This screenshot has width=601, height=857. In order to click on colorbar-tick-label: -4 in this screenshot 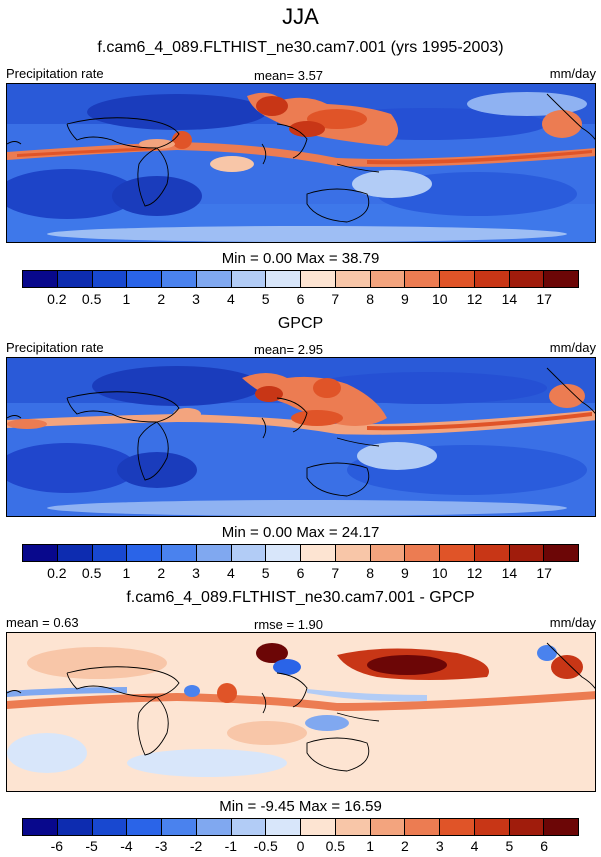, I will do `click(126, 846)`.